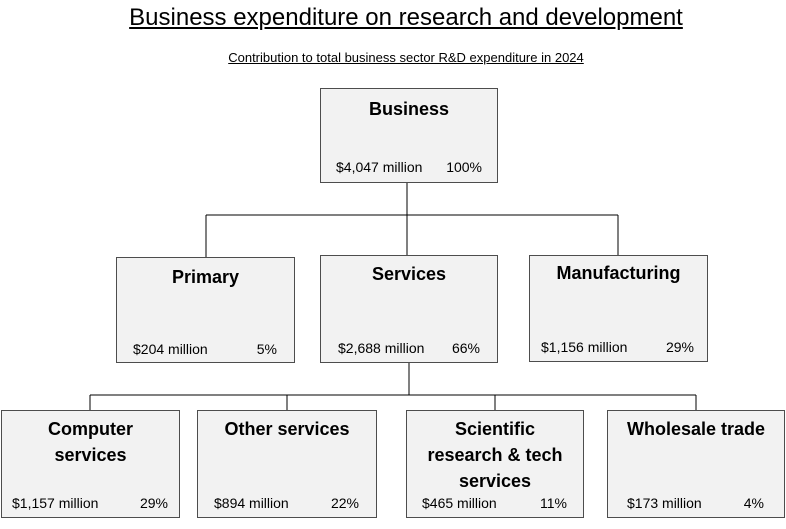 The height and width of the screenshot is (529, 786). Describe the element at coordinates (344, 503) in the screenshot. I see `node-percent: 22%` at that location.